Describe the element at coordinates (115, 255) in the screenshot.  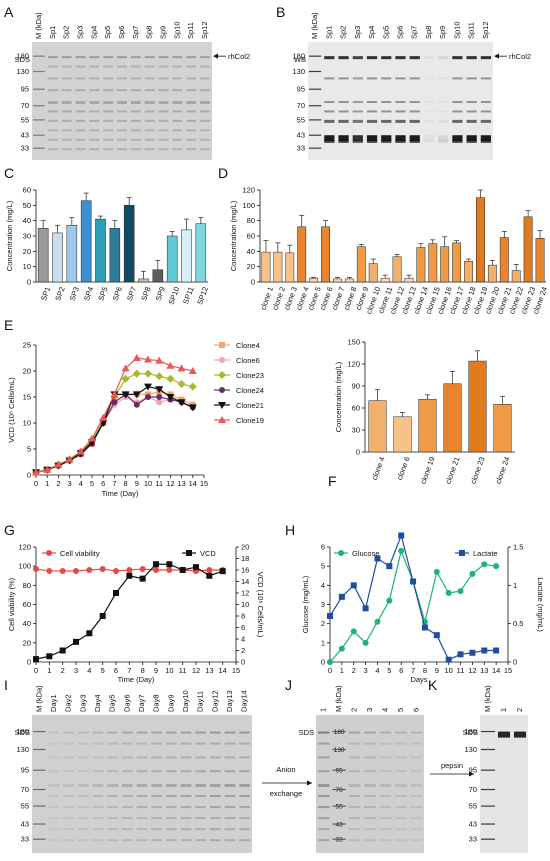
I see `bar-sp6` at that location.